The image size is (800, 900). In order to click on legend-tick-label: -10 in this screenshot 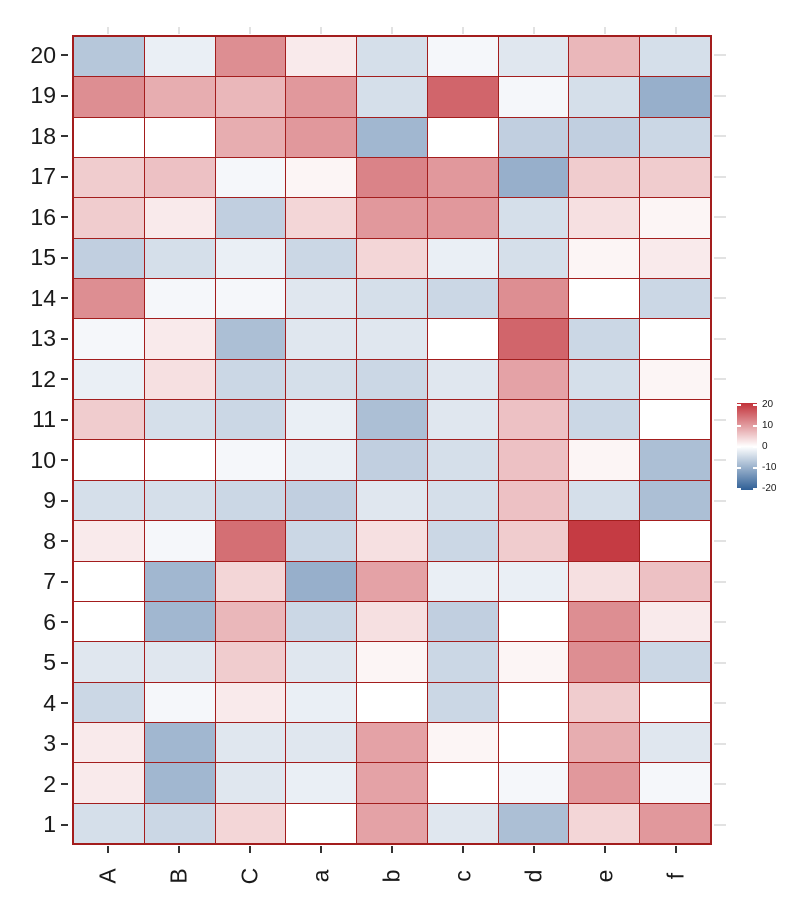, I will do `click(769, 467)`.